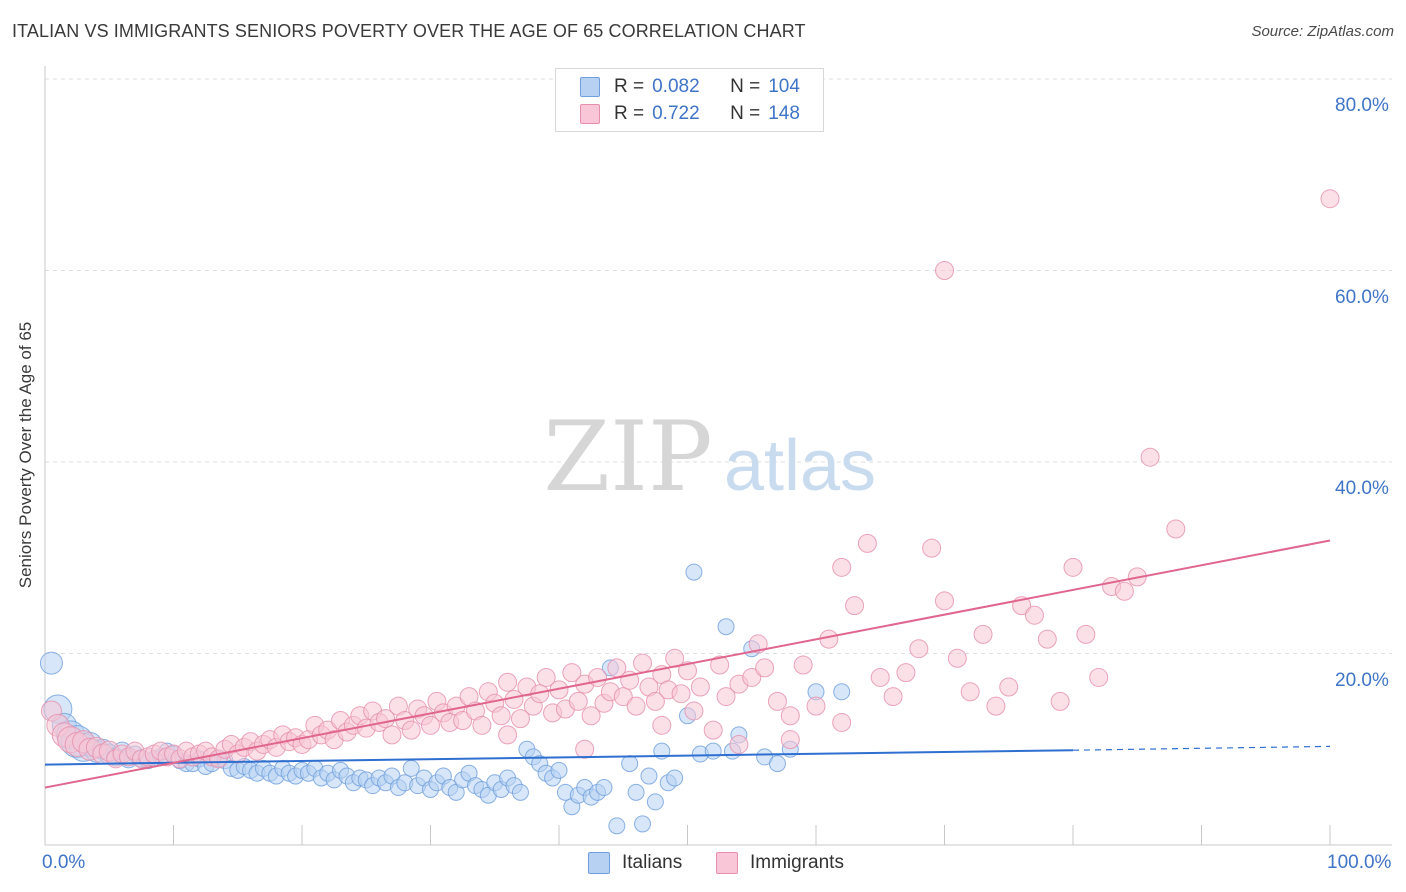 This screenshot has width=1406, height=892. Describe the element at coordinates (689, 100) in the screenshot. I see `correlation-legend: R = 0.082 N = 104 R = 0.722 N = 148` at that location.